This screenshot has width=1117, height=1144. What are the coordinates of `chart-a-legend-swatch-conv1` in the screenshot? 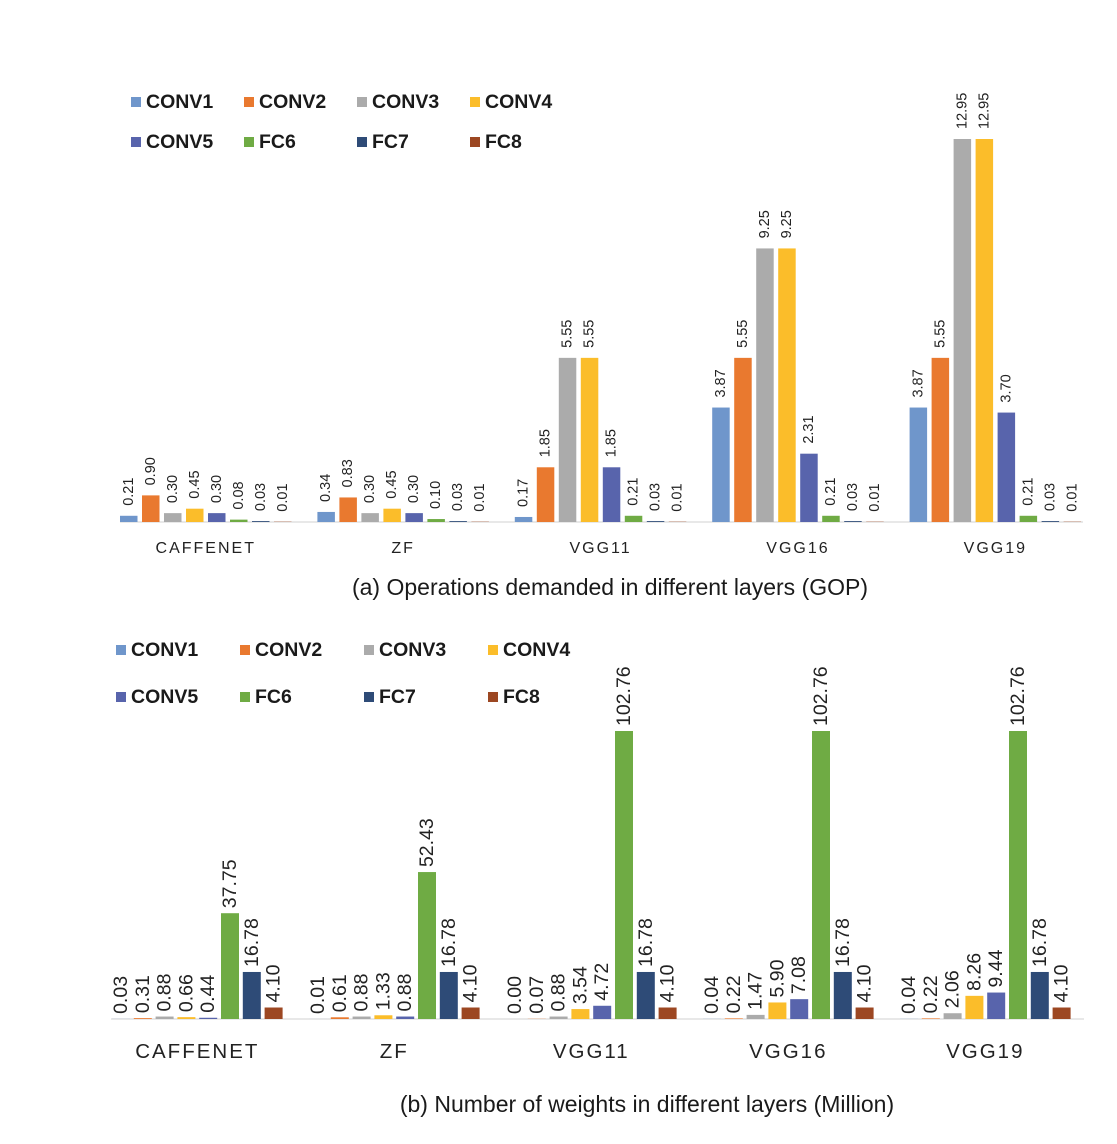 It's located at (136, 102).